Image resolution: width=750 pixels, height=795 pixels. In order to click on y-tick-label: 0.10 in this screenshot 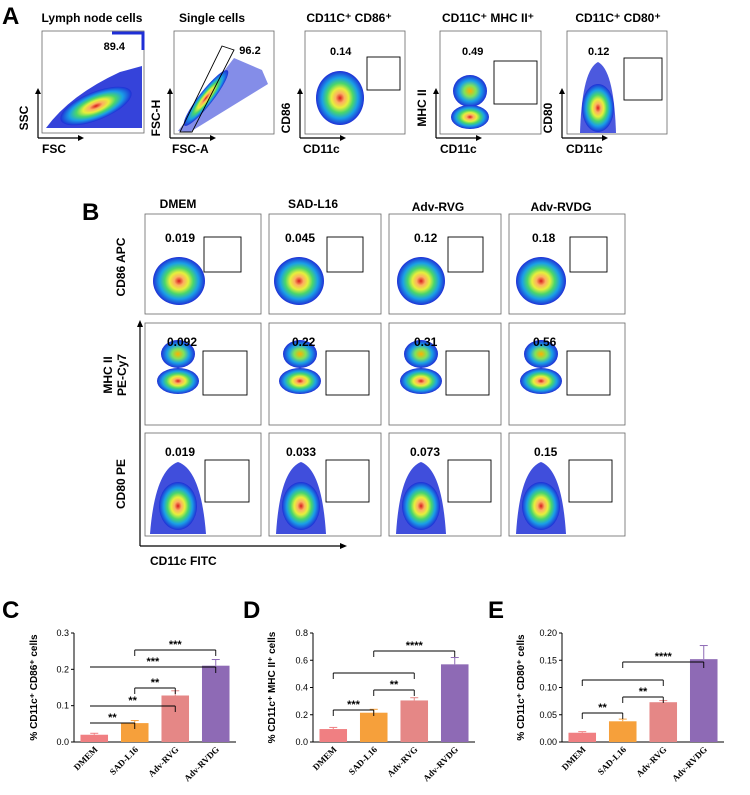, I will do `click(548, 688)`.